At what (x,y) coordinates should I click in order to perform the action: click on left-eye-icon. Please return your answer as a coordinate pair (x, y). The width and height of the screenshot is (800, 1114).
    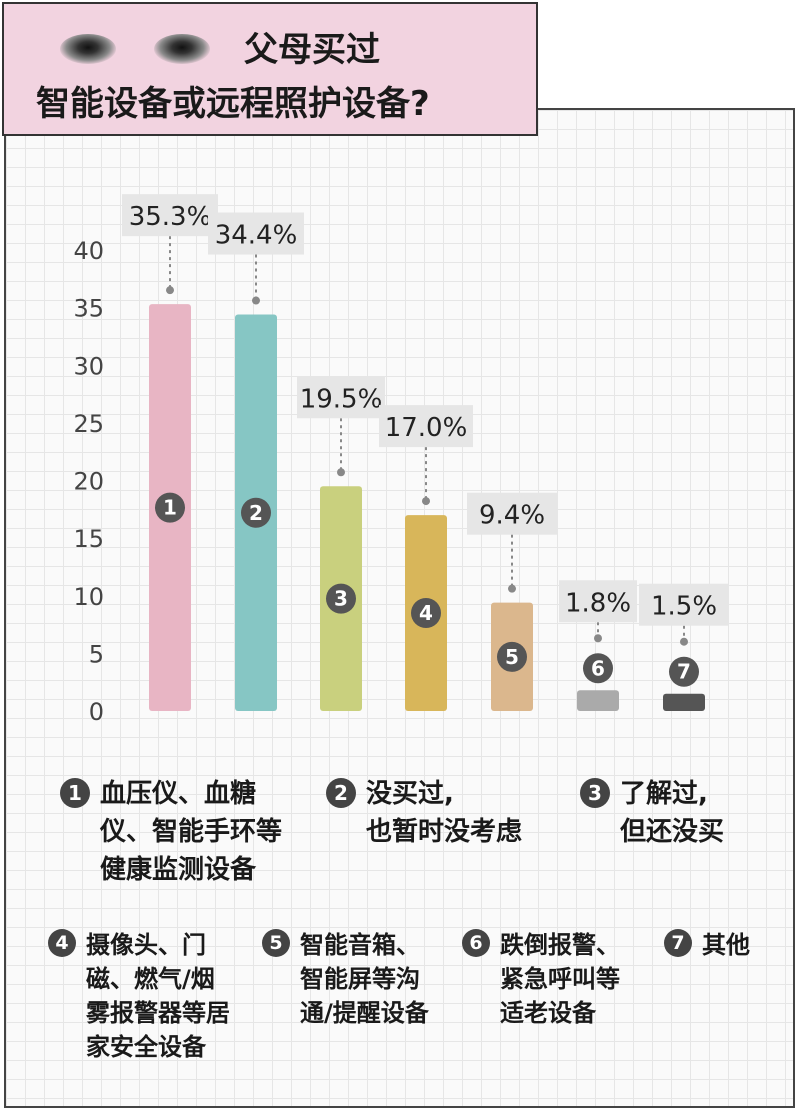
    Looking at the image, I should click on (88, 49).